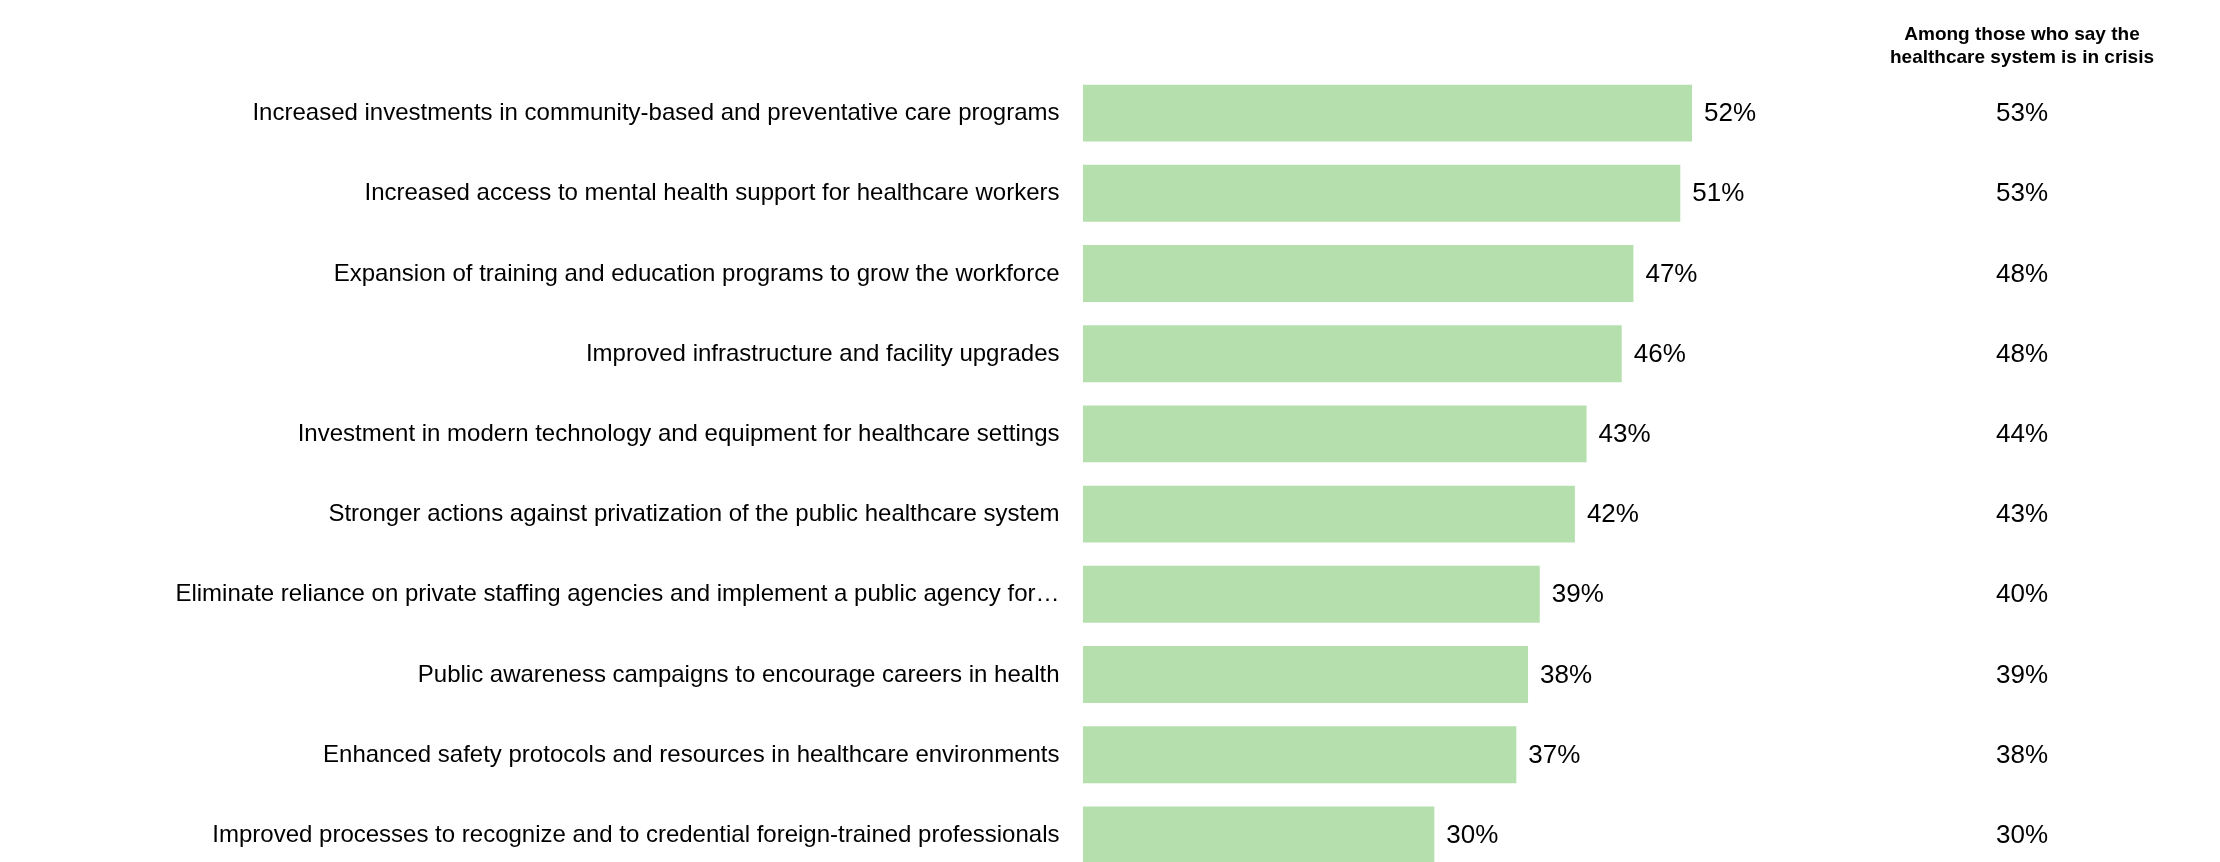 The width and height of the screenshot is (2220, 862). What do you see at coordinates (1472, 833) in the screenshot?
I see `data-label: 30%` at bounding box center [1472, 833].